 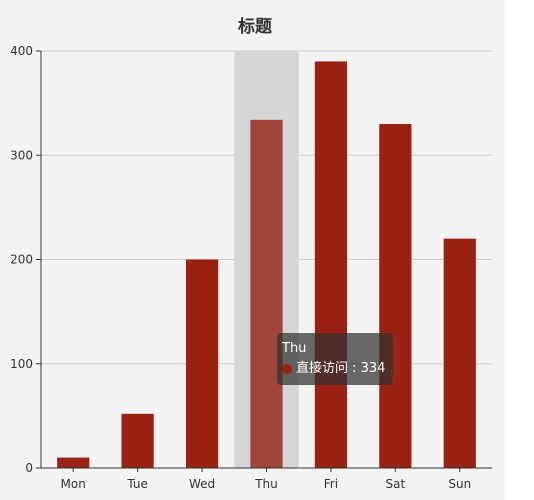 What do you see at coordinates (459, 353) in the screenshot?
I see `bar-sun` at bounding box center [459, 353].